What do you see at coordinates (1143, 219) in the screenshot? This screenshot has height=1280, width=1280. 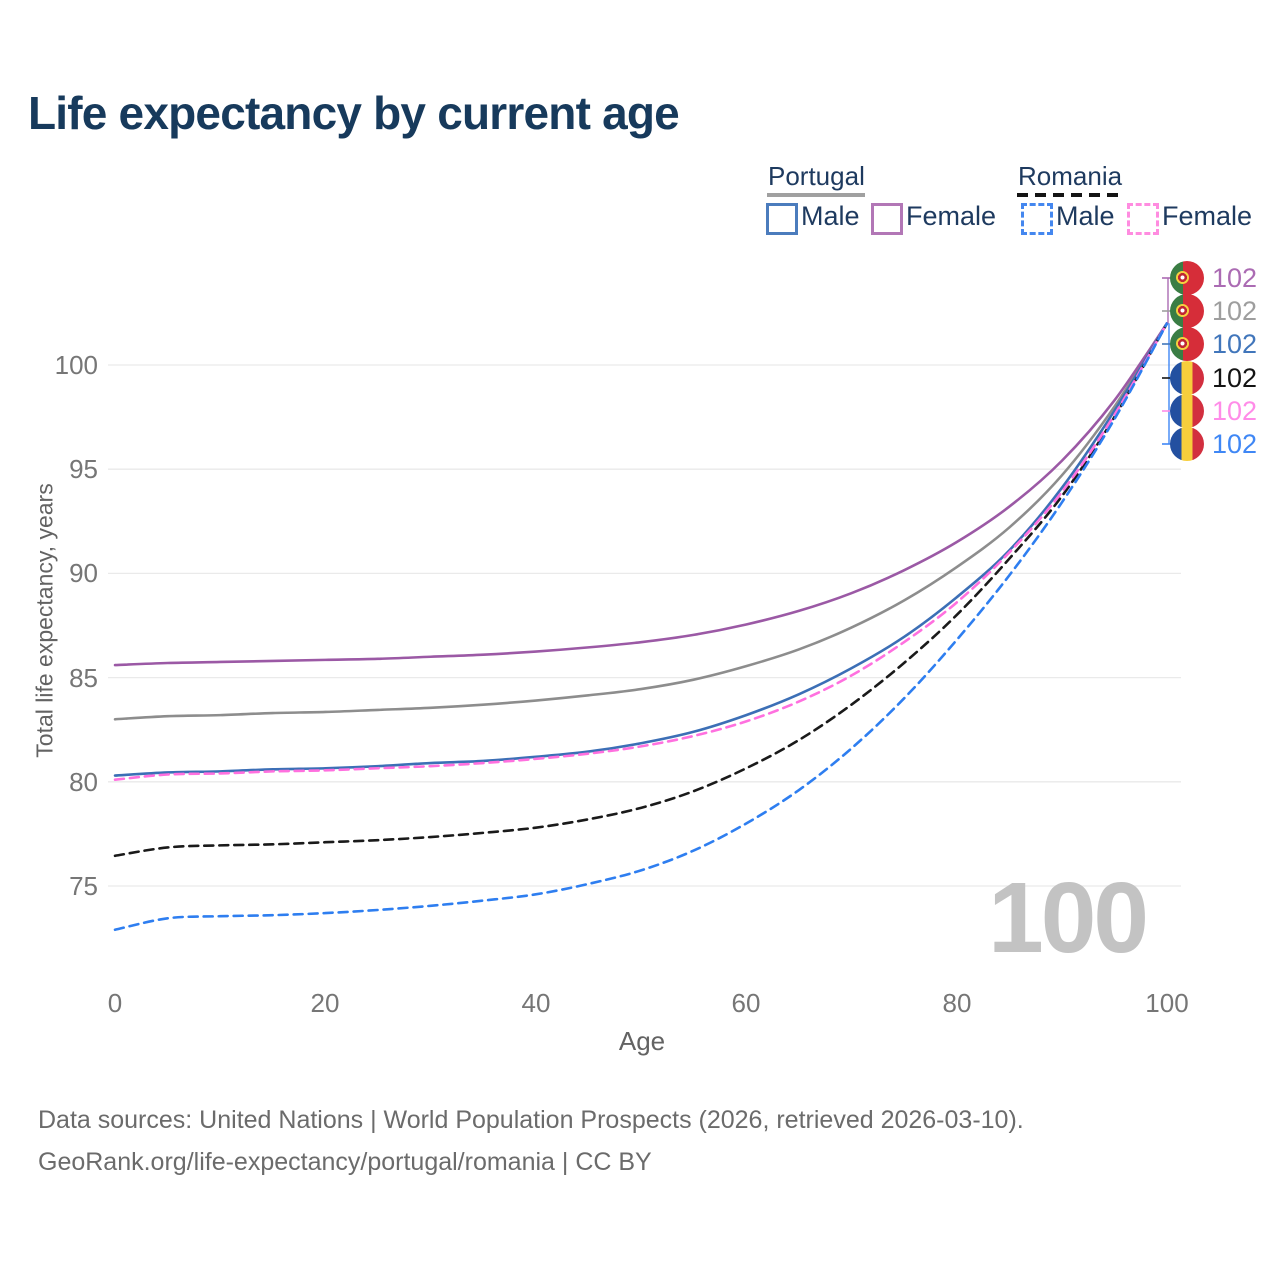 I see `legend-swatch-romania-female` at bounding box center [1143, 219].